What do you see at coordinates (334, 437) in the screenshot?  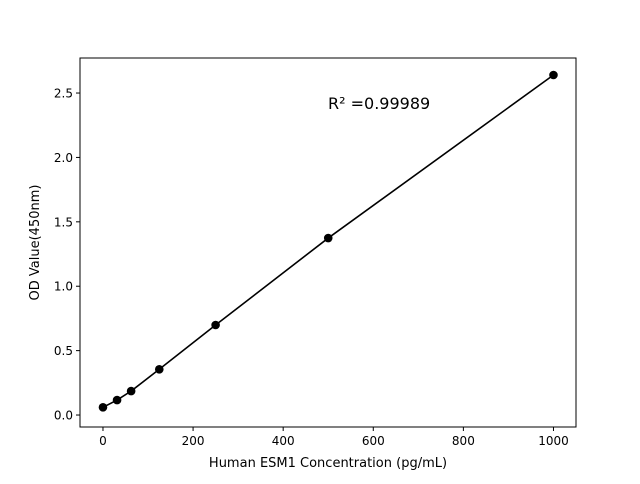 I see `x-axis: 0 200 400 600 800 1000` at bounding box center [334, 437].